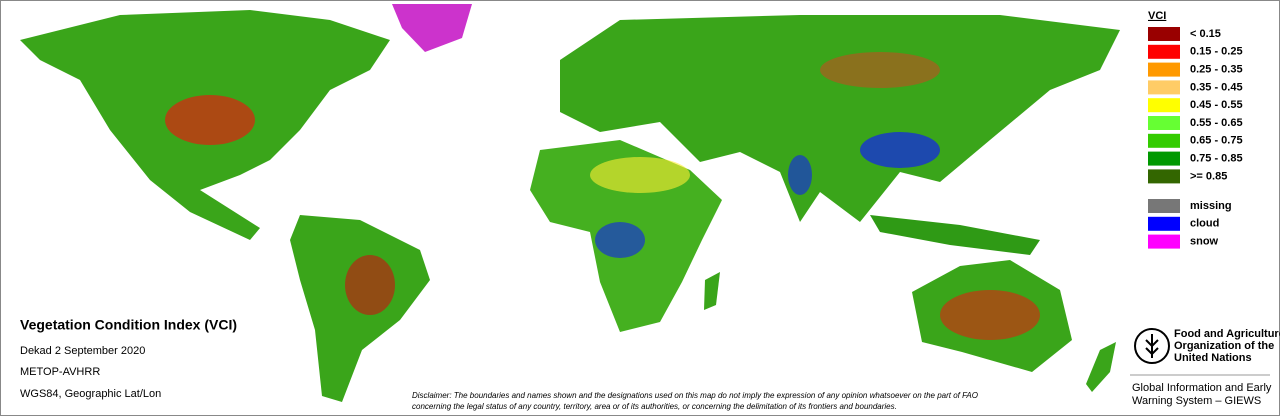 The image size is (1280, 416). Describe the element at coordinates (1216, 141) in the screenshot. I see `legend-label: 0.65 - 0.75` at that location.